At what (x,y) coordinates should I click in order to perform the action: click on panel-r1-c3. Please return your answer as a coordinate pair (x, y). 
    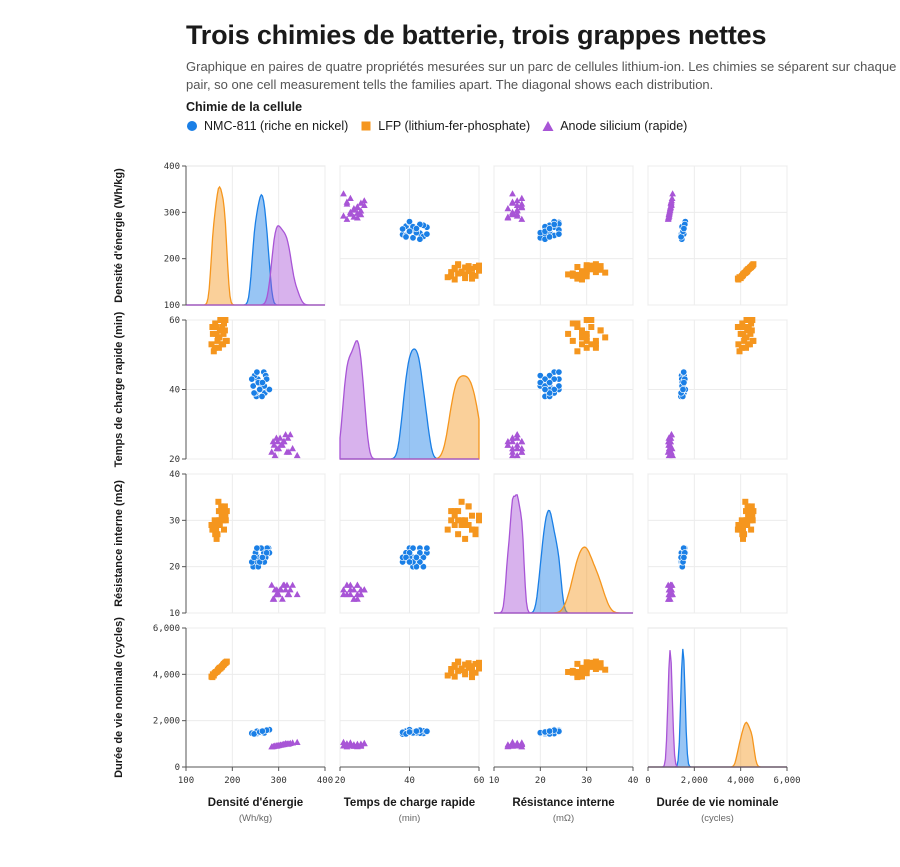
    Looking at the image, I should click on (563, 235).